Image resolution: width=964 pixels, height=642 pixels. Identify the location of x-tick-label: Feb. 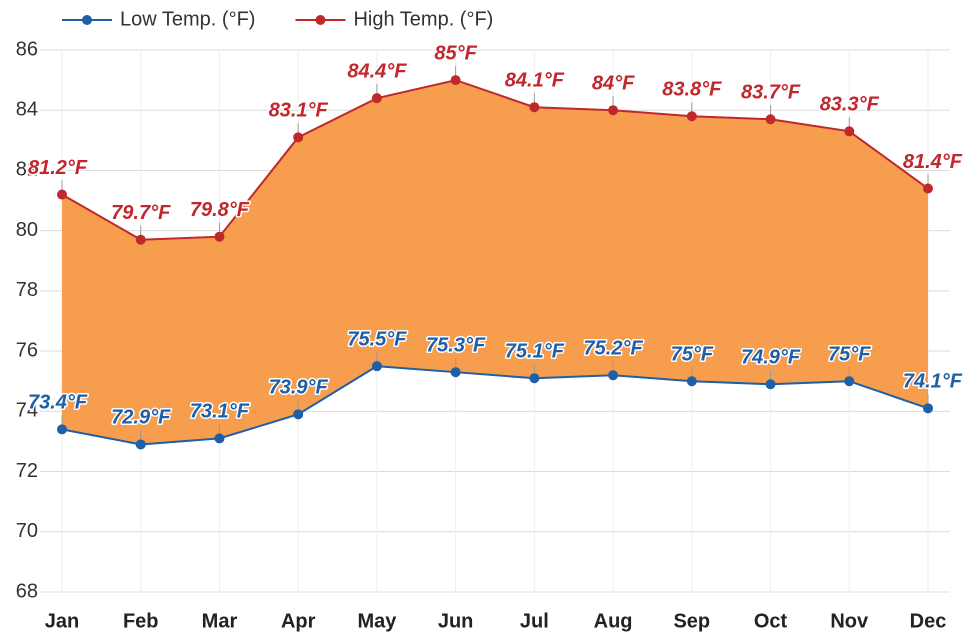
(141, 621).